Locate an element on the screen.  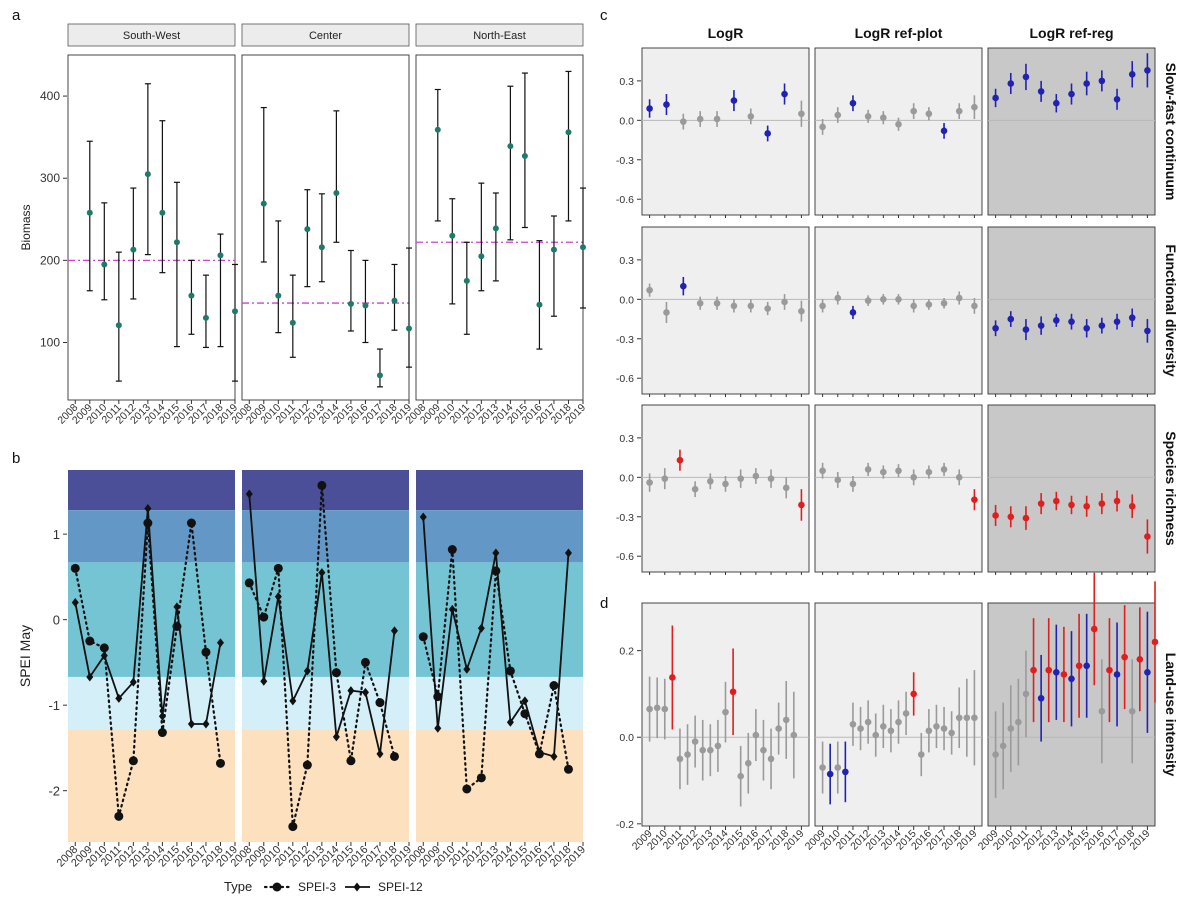
a-panel-frame is located at coordinates (499, 227).